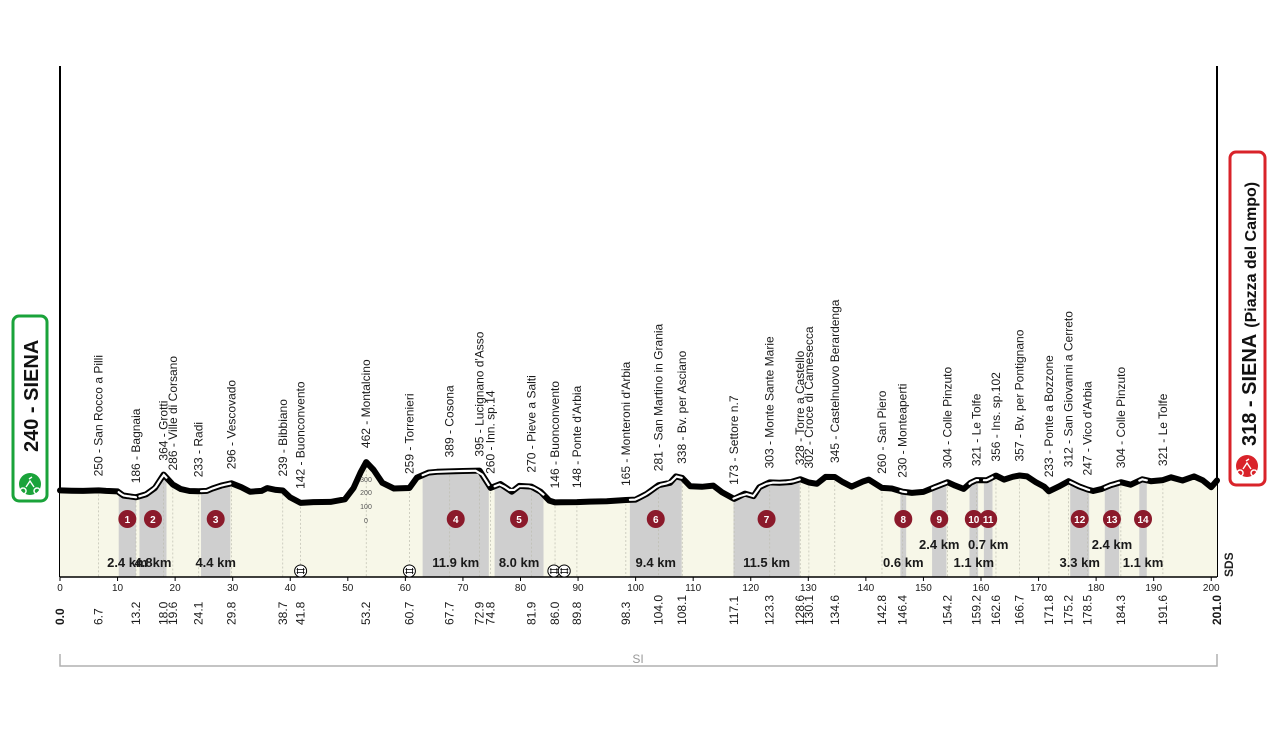  What do you see at coordinates (682, 407) in the screenshot?
I see `waypoint-label: 338 - Bv. per Asciano` at bounding box center [682, 407].